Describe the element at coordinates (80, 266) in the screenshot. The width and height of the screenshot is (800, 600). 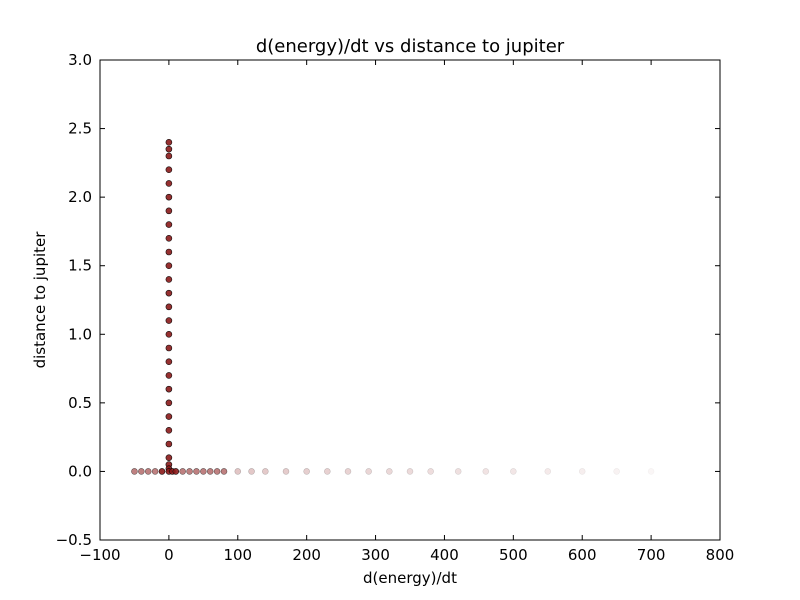
I see `y-tick-label: 1.5` at that location.